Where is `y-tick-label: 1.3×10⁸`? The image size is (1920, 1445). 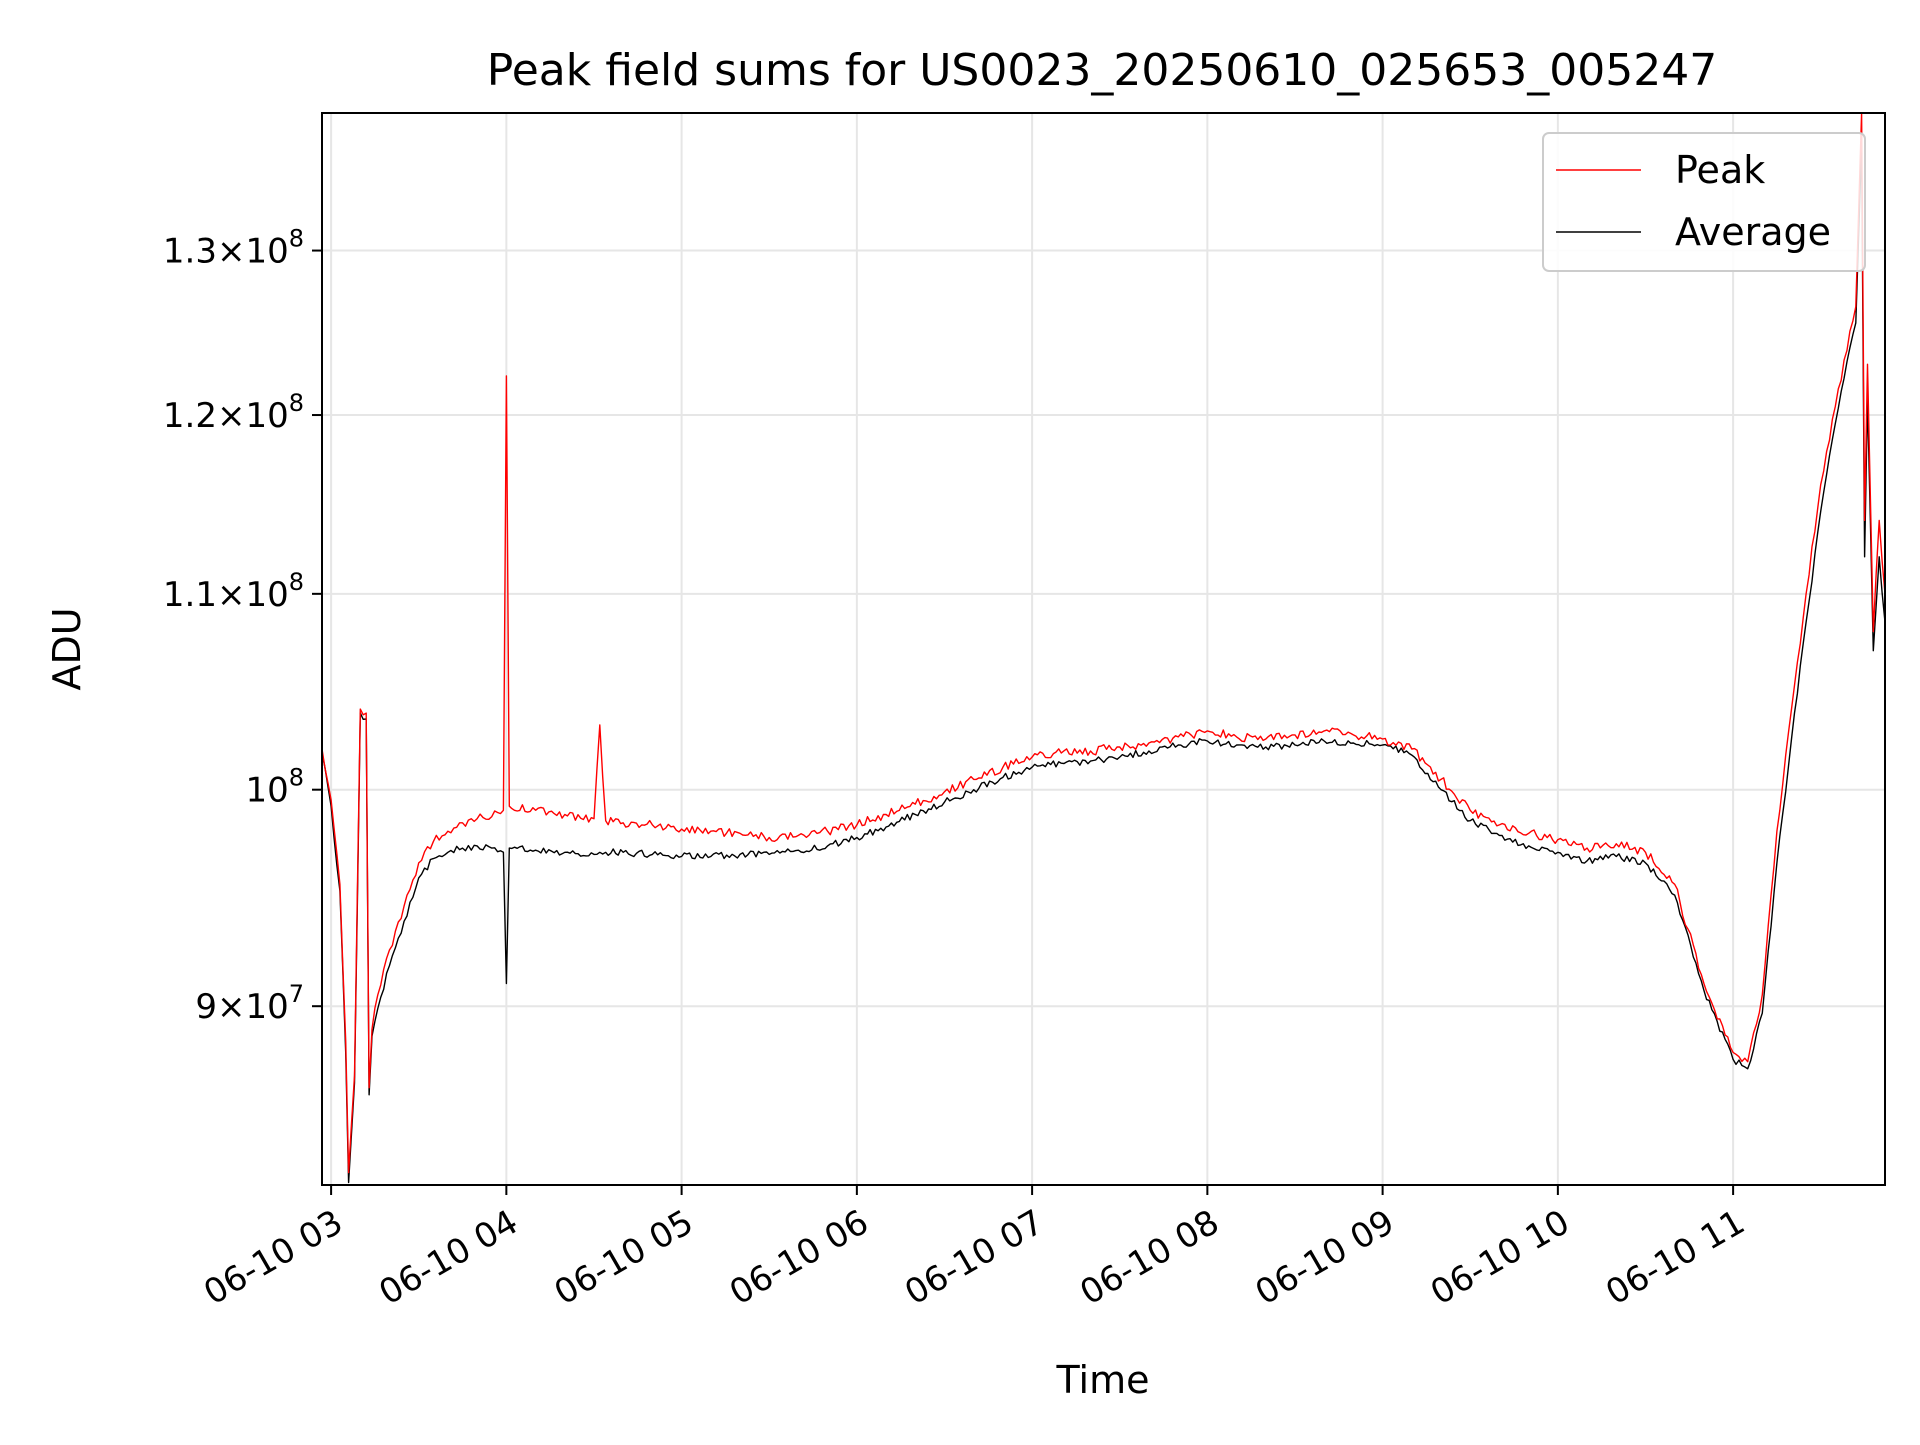 y-tick-label: 1.3×10⁸ is located at coordinates (233, 248).